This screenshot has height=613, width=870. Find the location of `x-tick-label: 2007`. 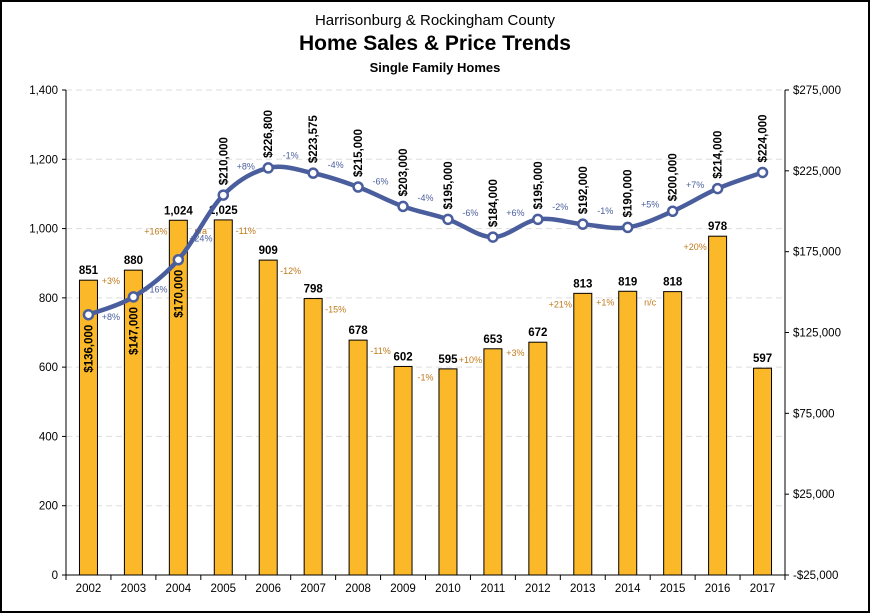

x-tick-label: 2007 is located at coordinates (313, 589).